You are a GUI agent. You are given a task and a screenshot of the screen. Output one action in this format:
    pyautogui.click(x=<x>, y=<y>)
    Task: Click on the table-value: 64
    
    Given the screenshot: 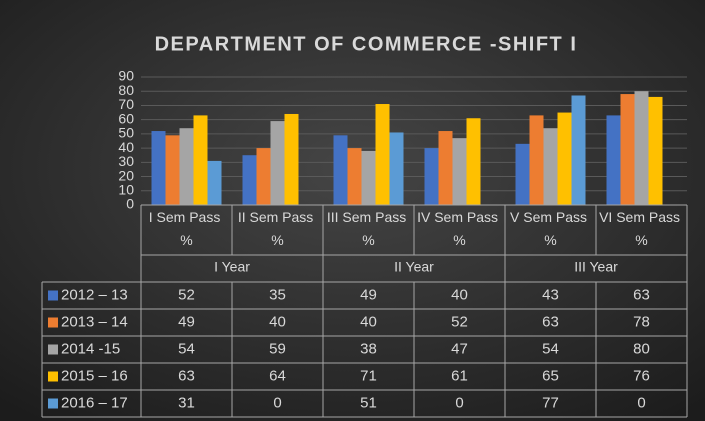 What is the action you would take?
    pyautogui.click(x=277, y=375)
    